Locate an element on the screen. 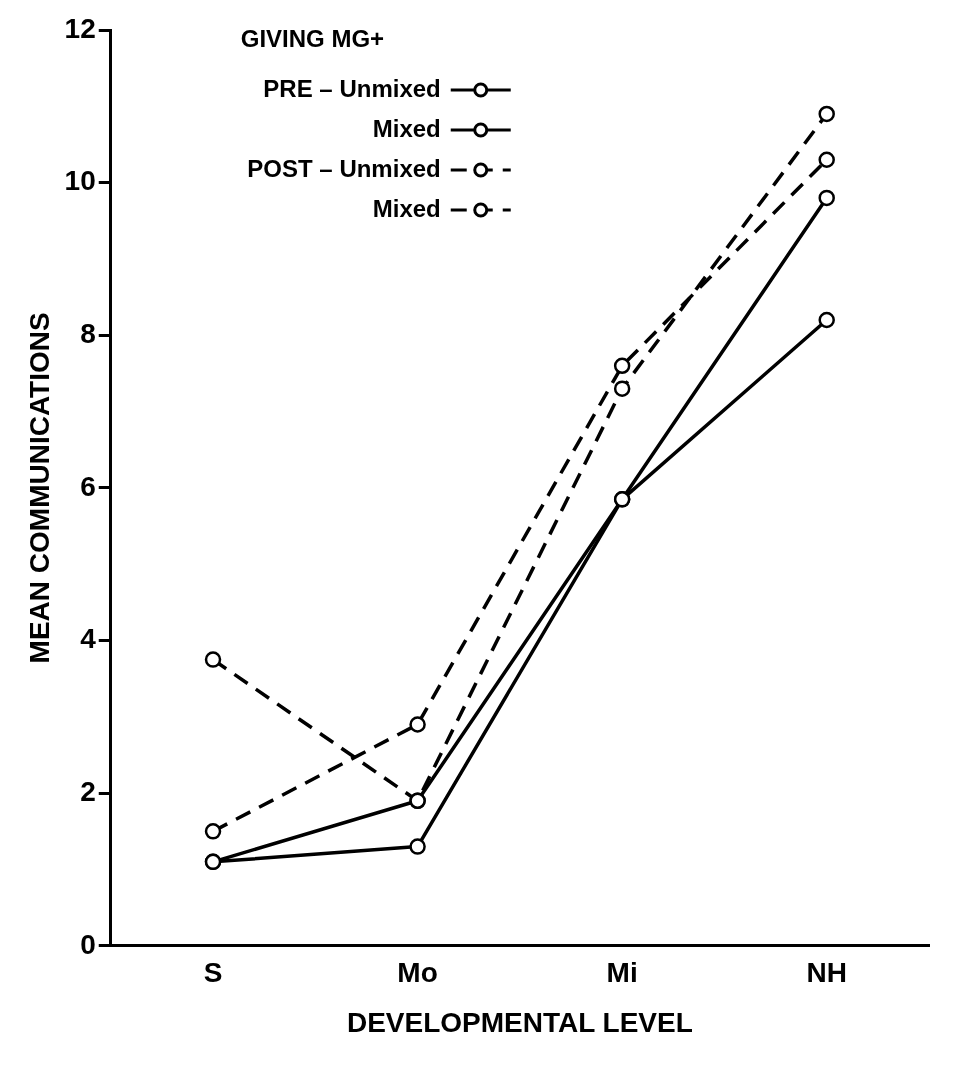 This screenshot has width=969, height=1065. y-tick-label: 12 is located at coordinates (80, 28).